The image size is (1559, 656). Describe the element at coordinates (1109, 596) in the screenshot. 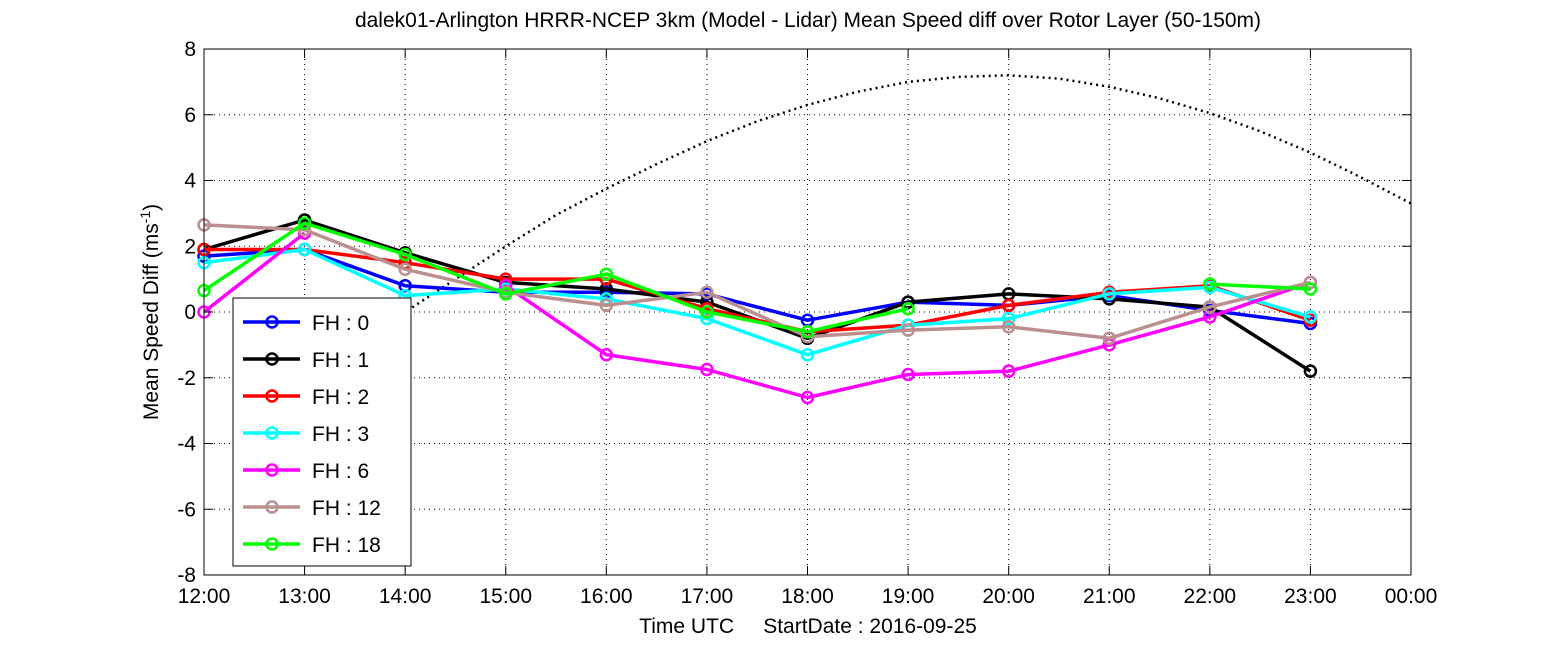

I see `x-tick-label: 21:00` at that location.